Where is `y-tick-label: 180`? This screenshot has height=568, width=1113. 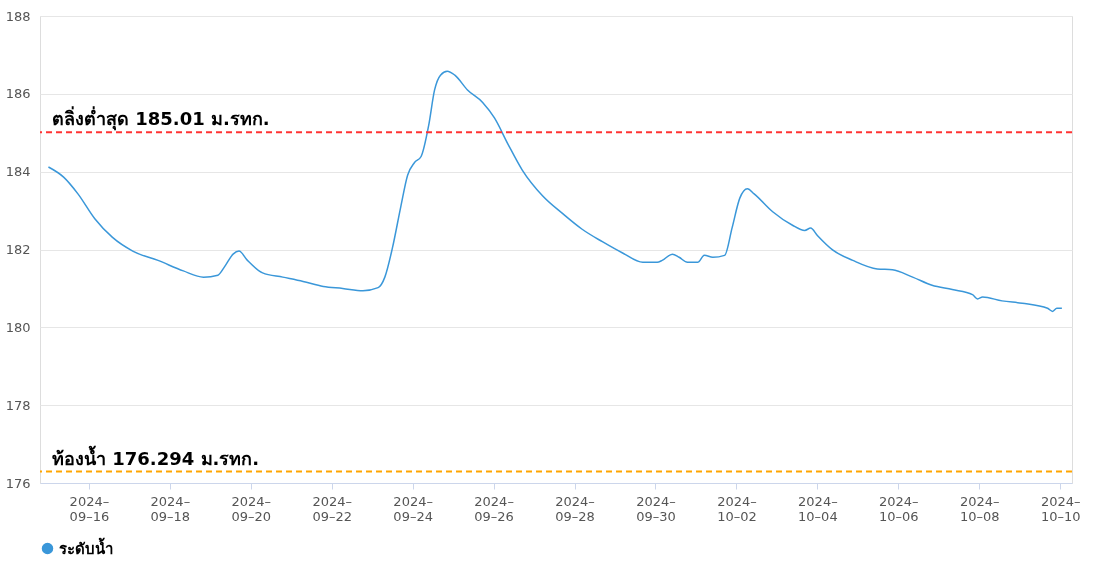
y-tick-label: 180 is located at coordinates (18, 327).